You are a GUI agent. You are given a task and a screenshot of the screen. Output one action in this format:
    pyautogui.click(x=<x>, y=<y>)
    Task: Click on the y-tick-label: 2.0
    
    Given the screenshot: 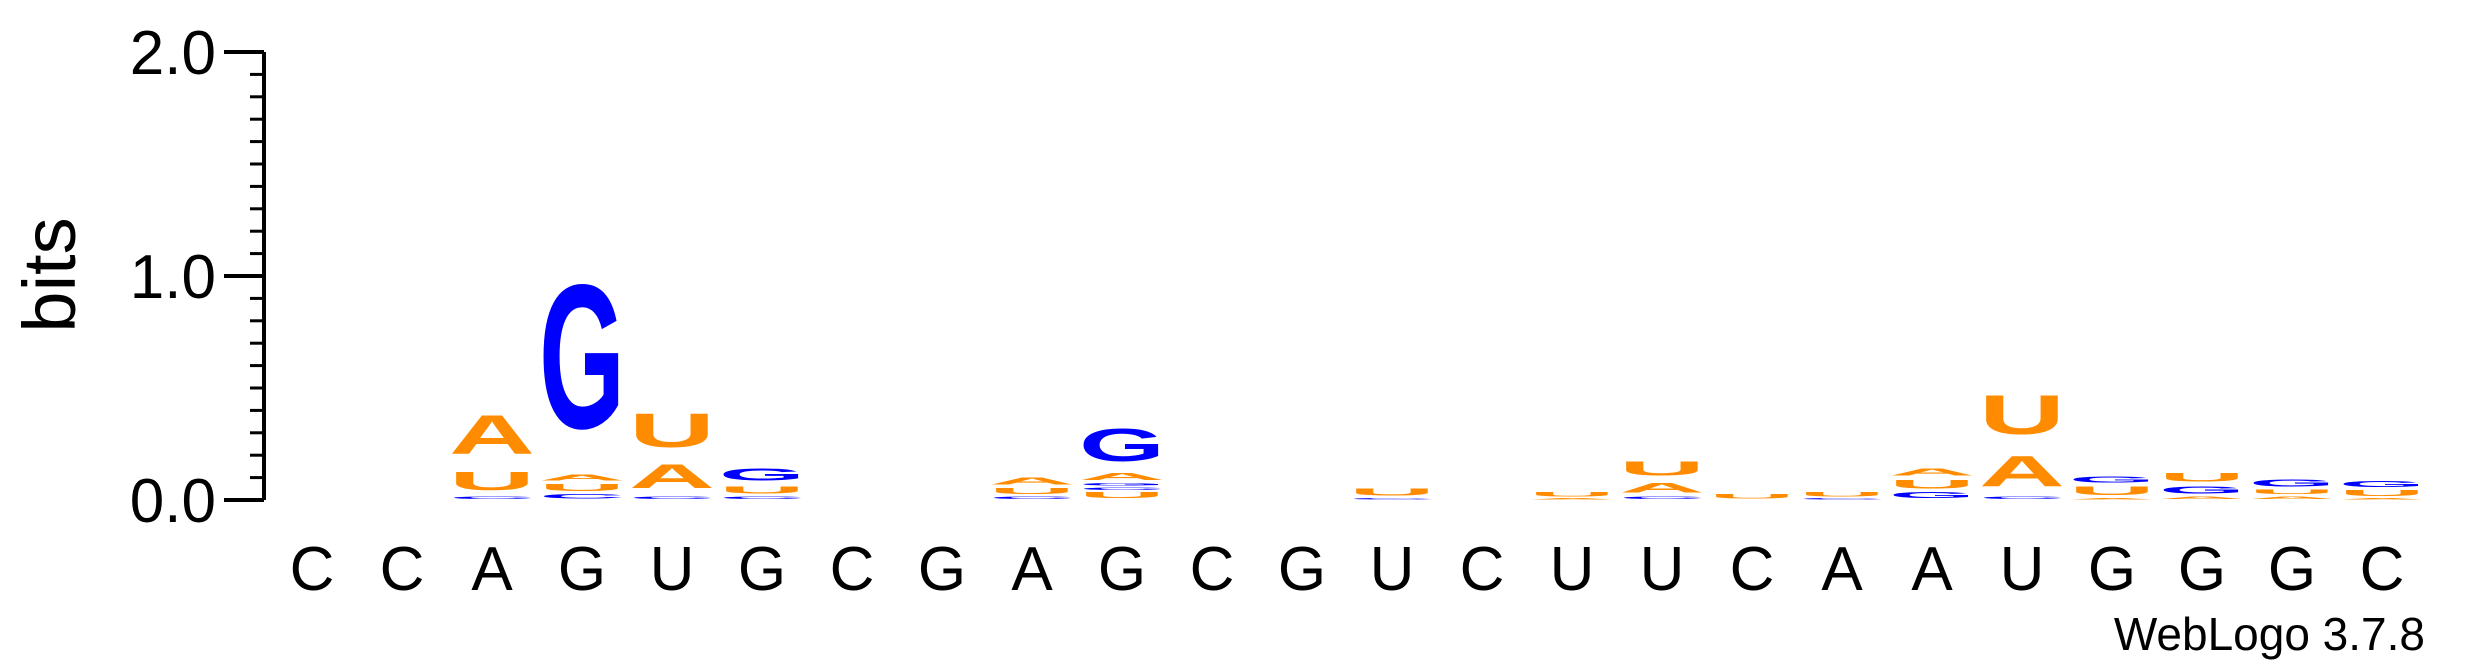 What is the action you would take?
    pyautogui.click(x=173, y=53)
    